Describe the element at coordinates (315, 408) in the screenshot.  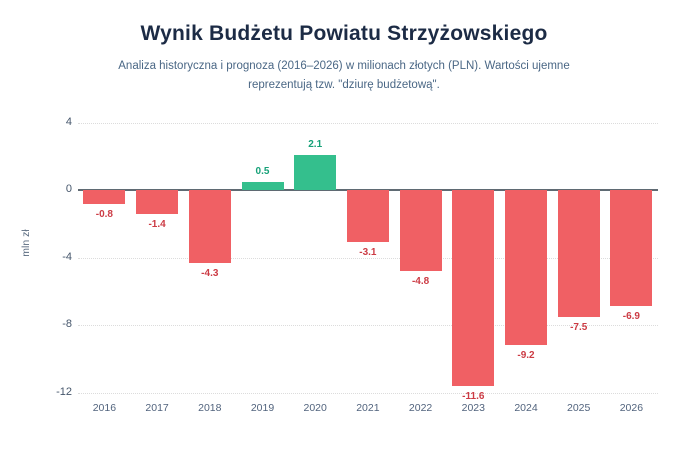
I see `x-tick-label: 2020` at that location.